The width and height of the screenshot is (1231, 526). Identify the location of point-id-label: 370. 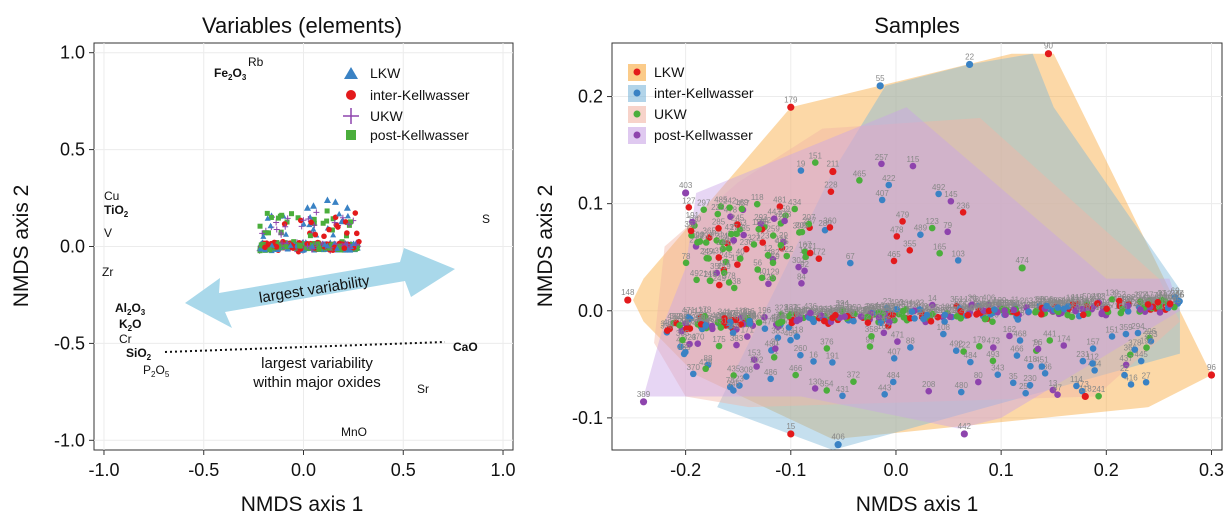
(1092, 302).